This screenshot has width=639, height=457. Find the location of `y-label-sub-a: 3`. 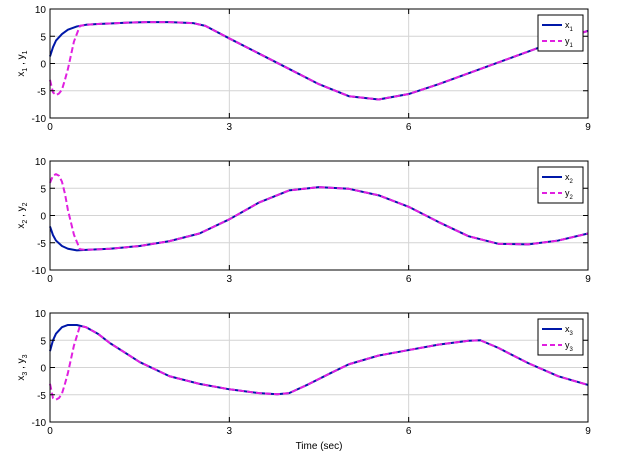

y-label-sub-a: 3 is located at coordinates (25, 374).